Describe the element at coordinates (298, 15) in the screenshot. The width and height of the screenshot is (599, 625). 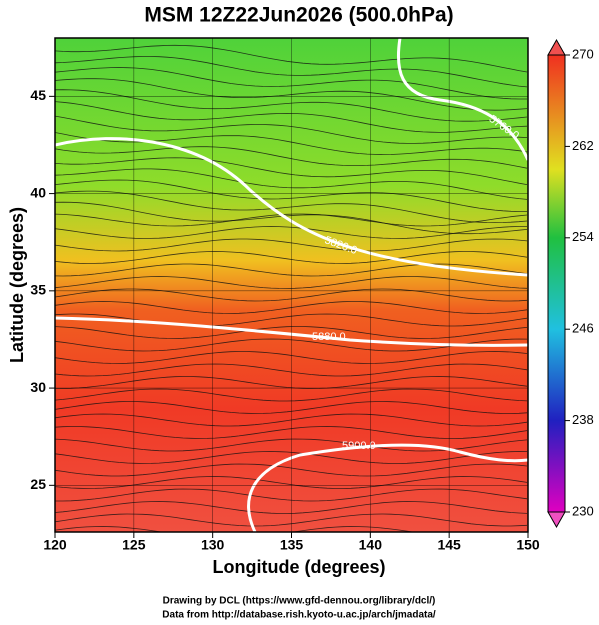
I see `title: MSM 12Z22Jun2026 (500.0hPa)` at that location.